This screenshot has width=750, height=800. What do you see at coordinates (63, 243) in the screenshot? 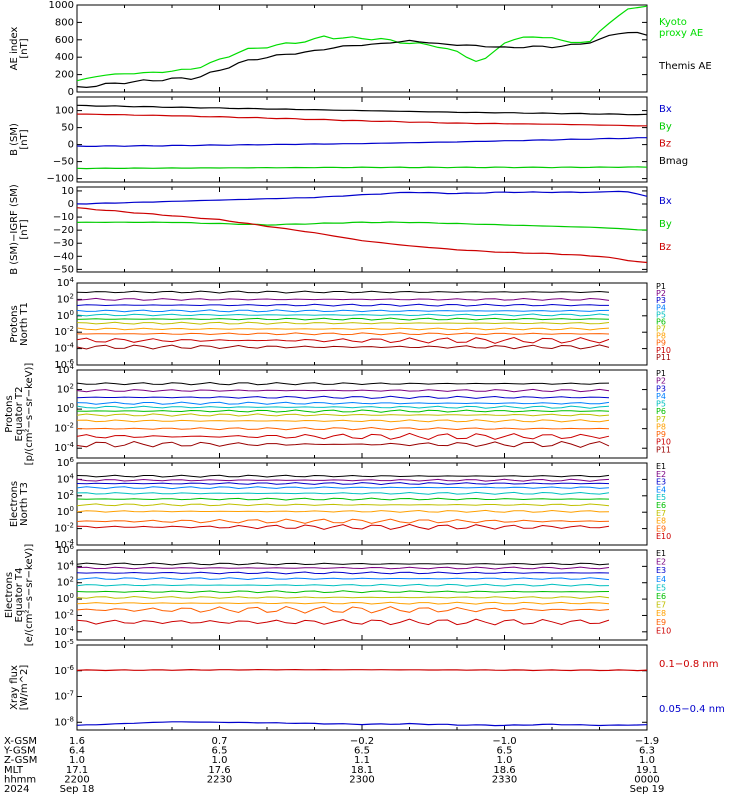
I see `y-tick-label: −30` at bounding box center [63, 243].